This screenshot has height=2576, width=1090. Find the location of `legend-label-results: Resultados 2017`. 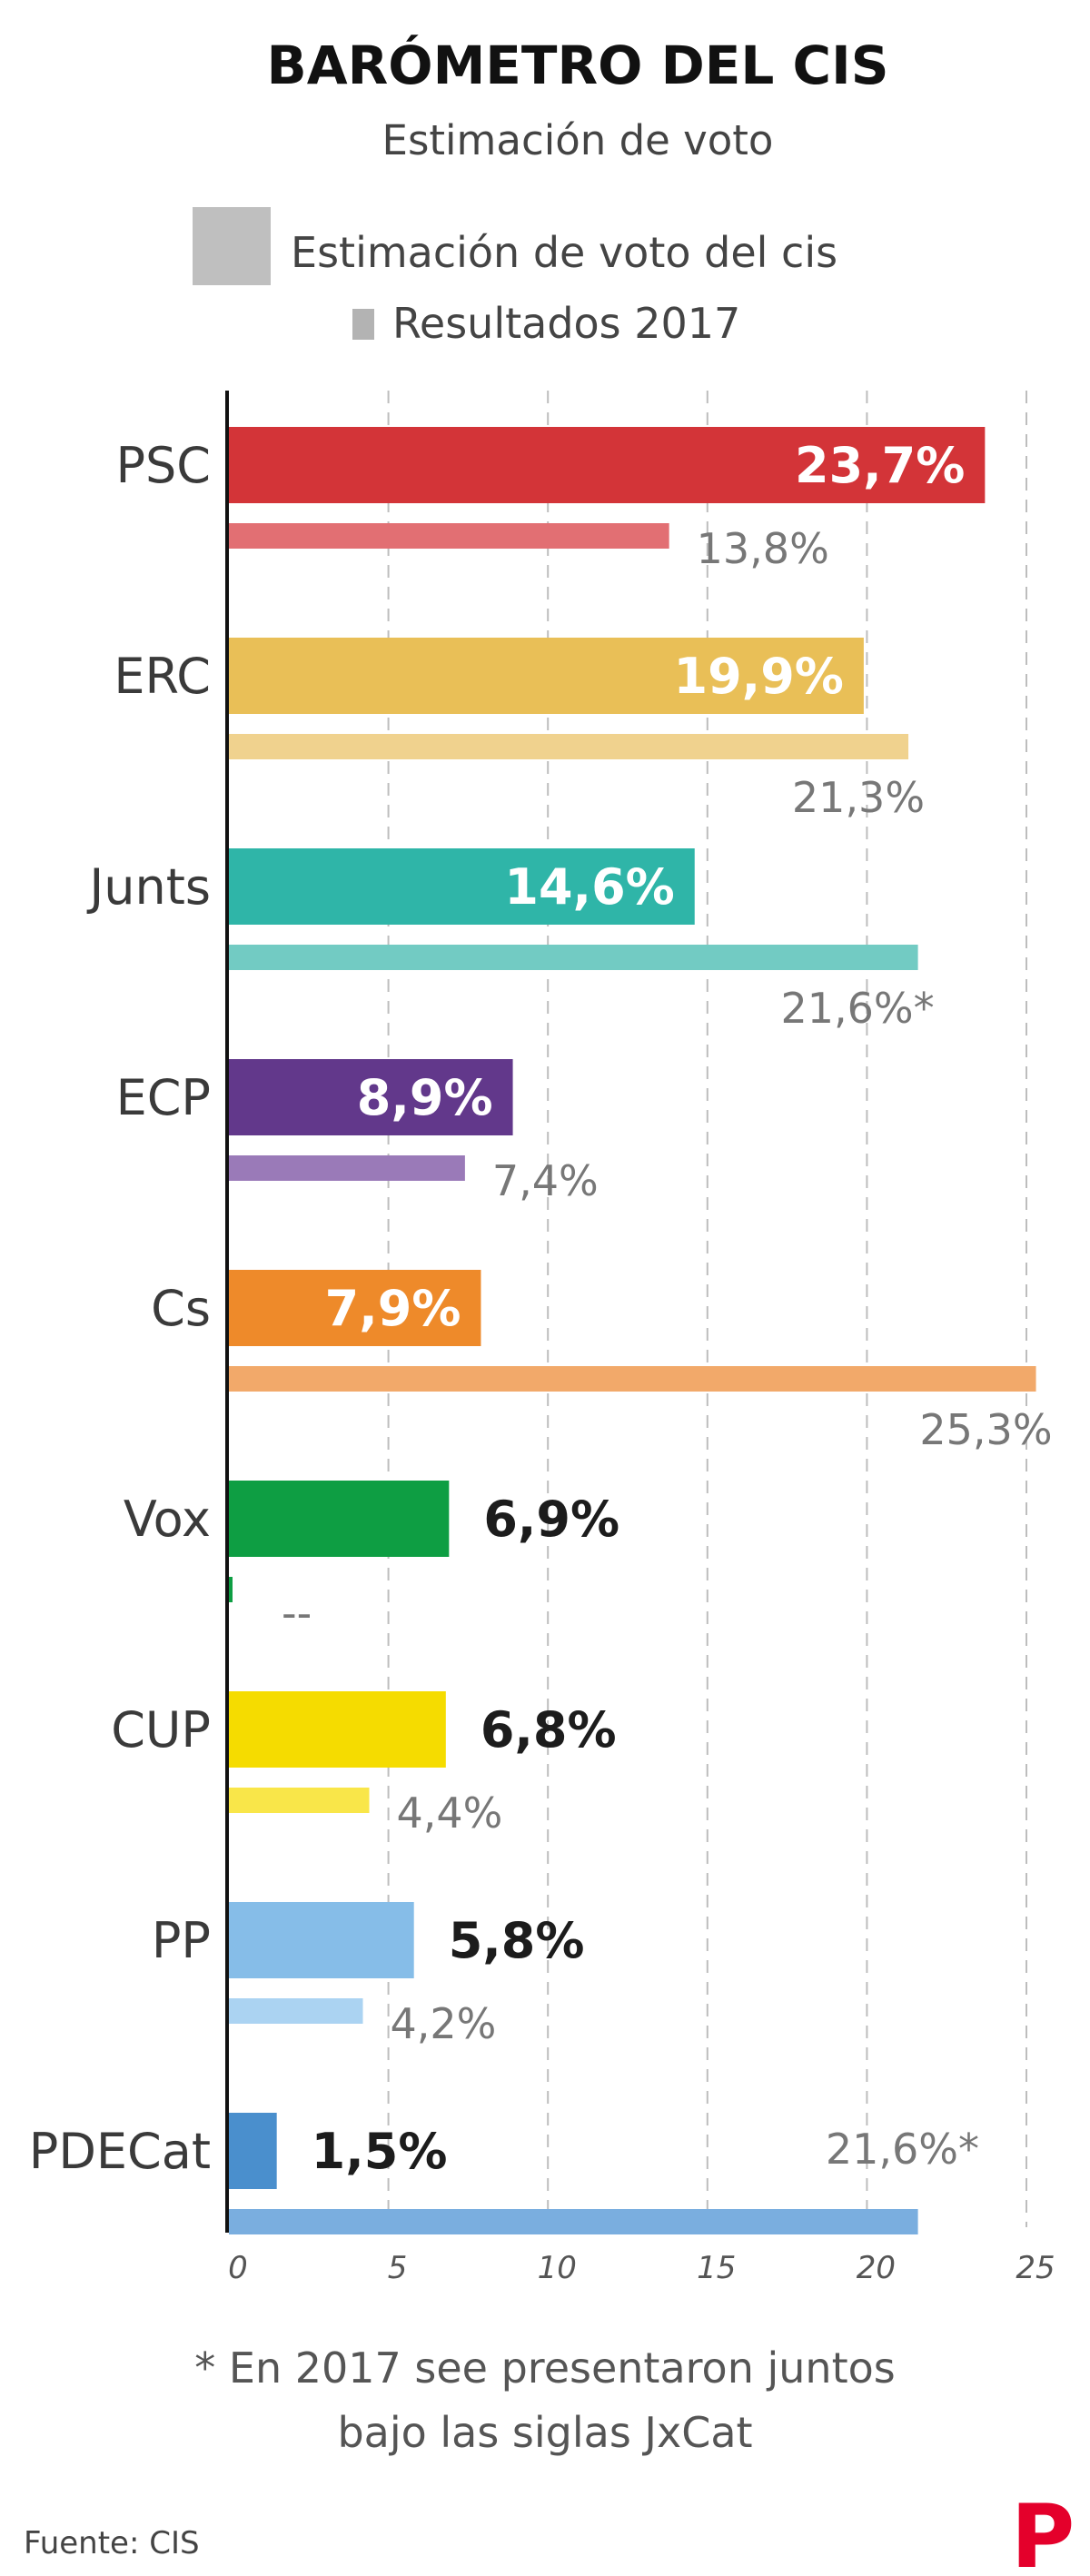

legend-label-results: Resultados 2017 is located at coordinates (566, 323).